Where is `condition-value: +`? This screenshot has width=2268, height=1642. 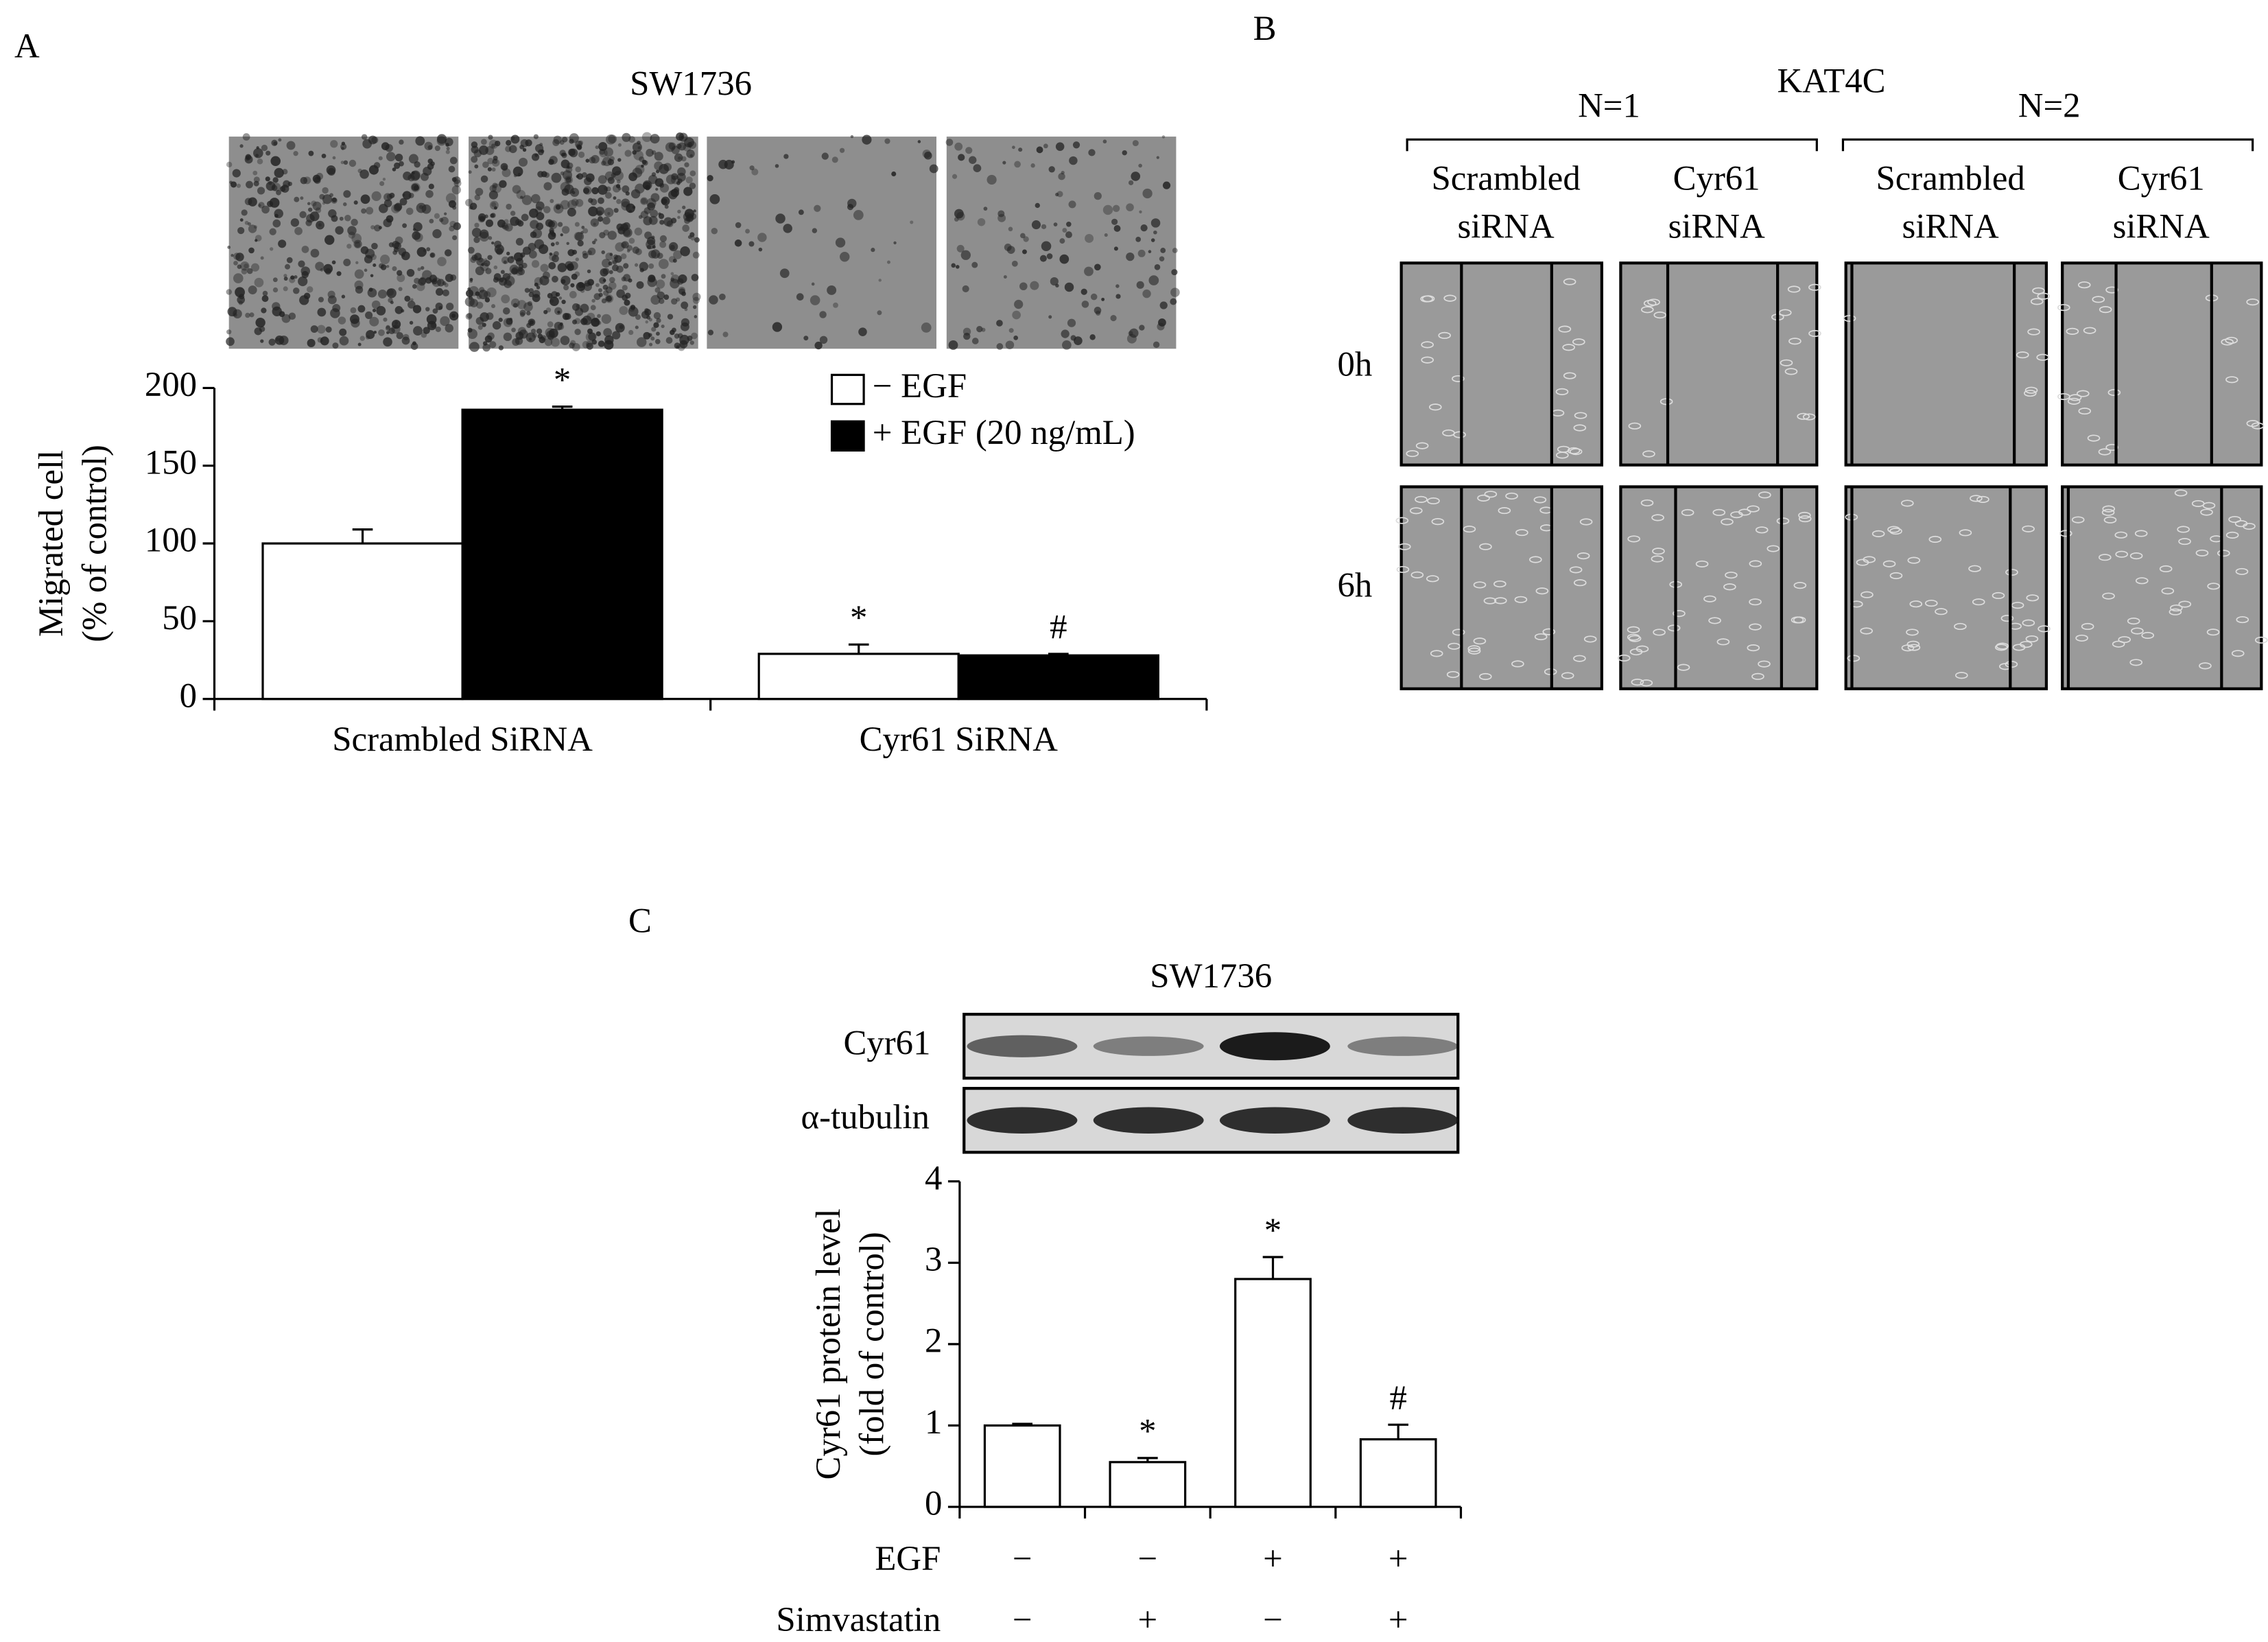
condition-value: + is located at coordinates (1398, 1619).